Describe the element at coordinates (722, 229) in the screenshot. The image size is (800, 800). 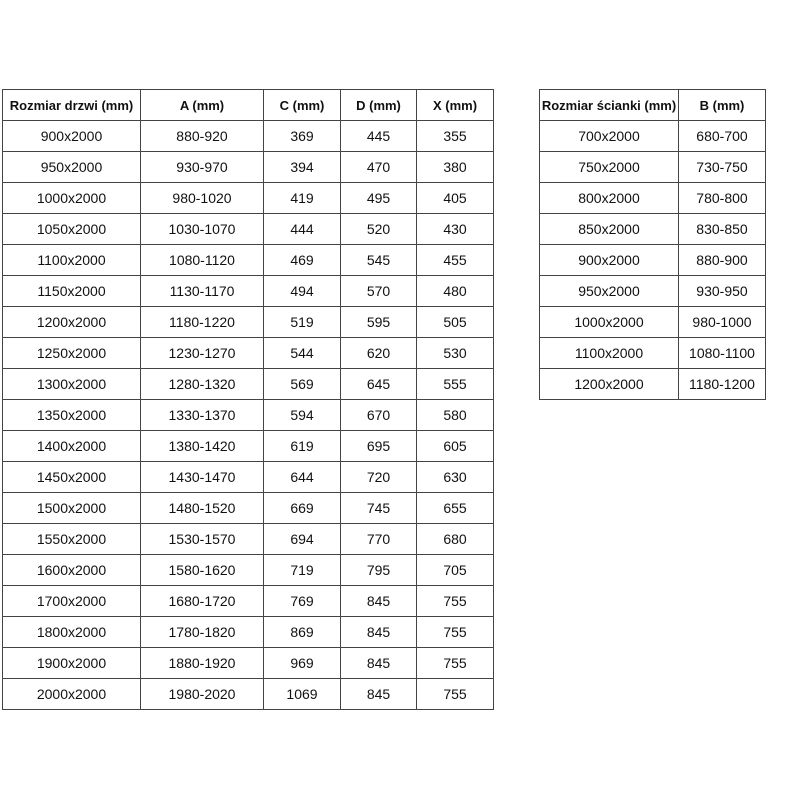
I see `table-cell: 830-850` at that location.